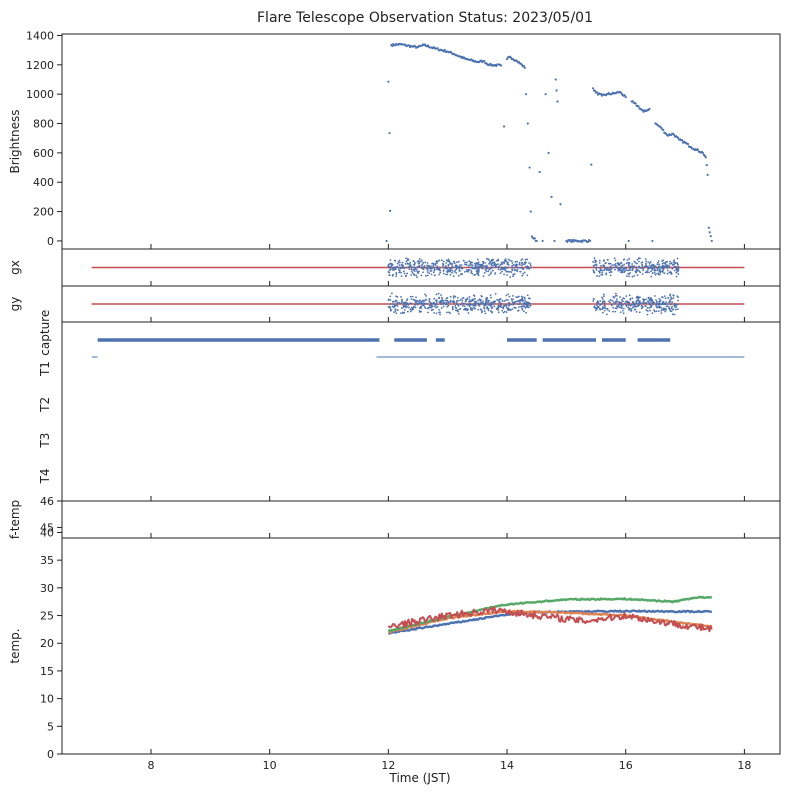 This screenshot has height=798, width=789. I want to click on x-axis-label: Time (JST), so click(419, 778).